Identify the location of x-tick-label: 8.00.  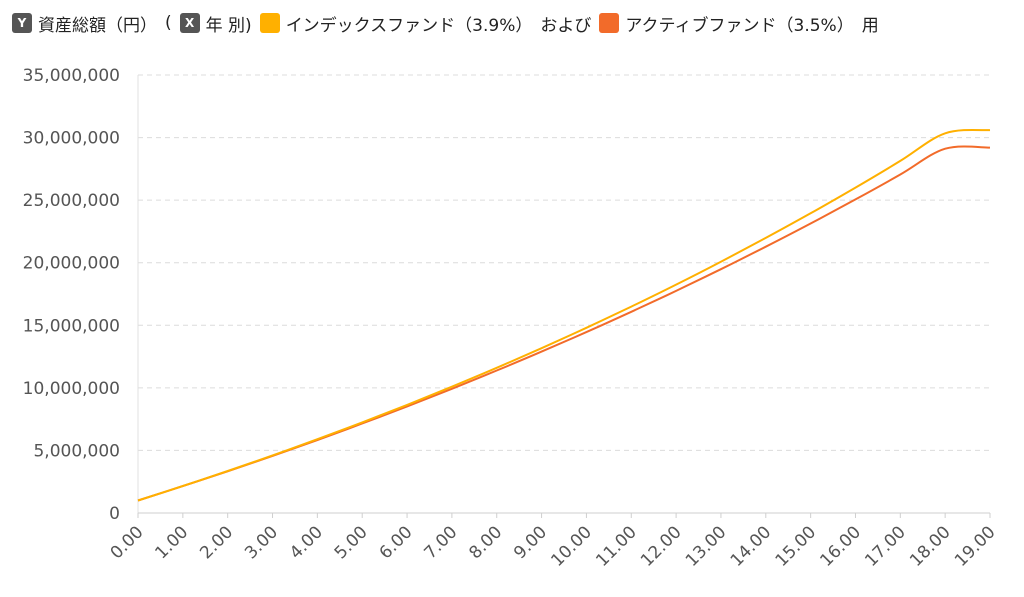
(485, 542).